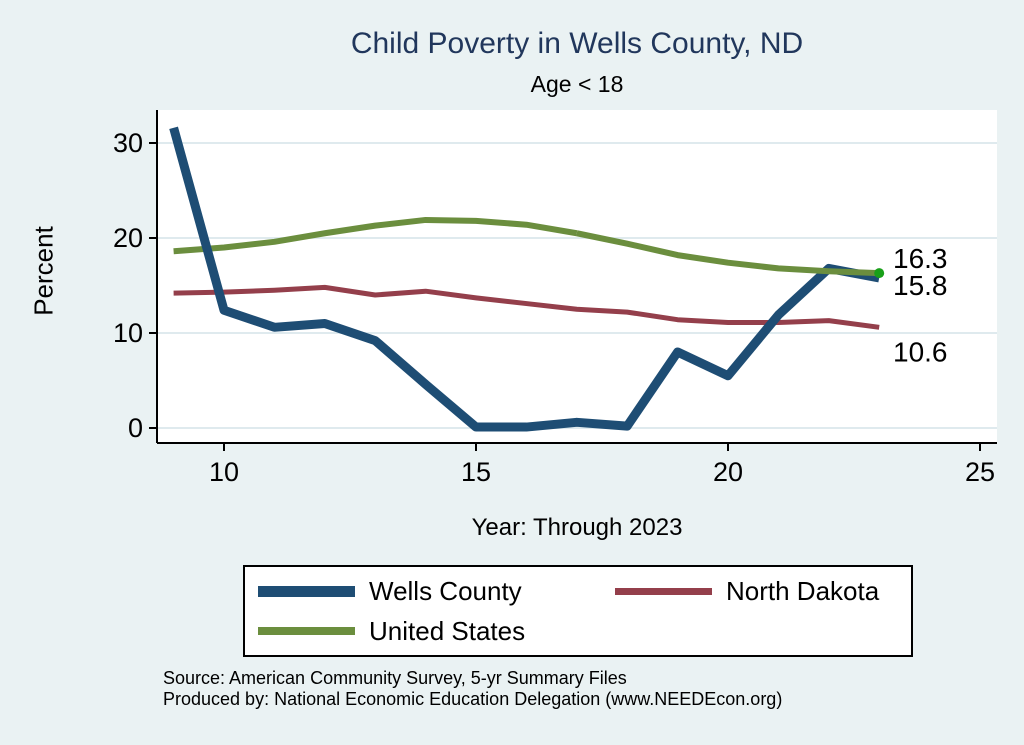 The height and width of the screenshot is (745, 1024). I want to click on series-line-united-states-a, so click(375, 235).